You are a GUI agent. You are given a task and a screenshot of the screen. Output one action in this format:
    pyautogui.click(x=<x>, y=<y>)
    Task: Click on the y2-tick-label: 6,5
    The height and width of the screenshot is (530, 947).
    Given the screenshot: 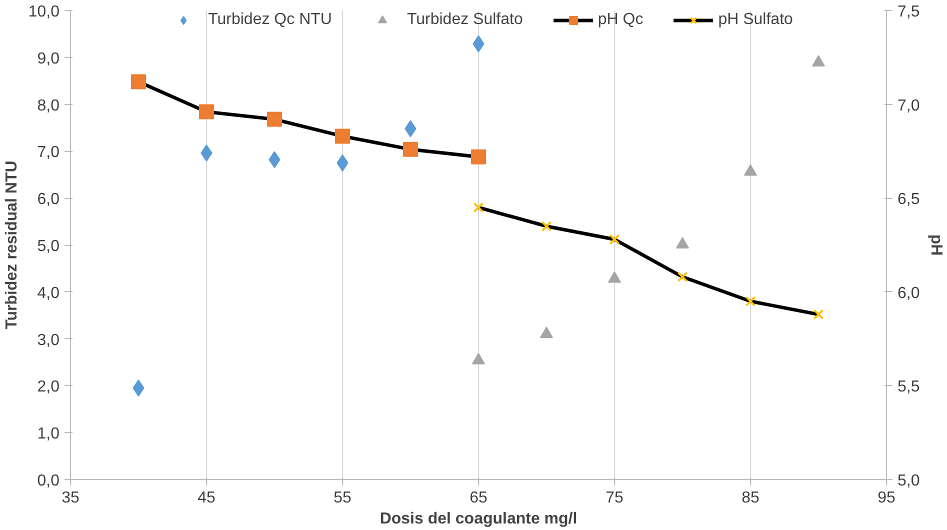 What is the action you would take?
    pyautogui.click(x=909, y=199)
    